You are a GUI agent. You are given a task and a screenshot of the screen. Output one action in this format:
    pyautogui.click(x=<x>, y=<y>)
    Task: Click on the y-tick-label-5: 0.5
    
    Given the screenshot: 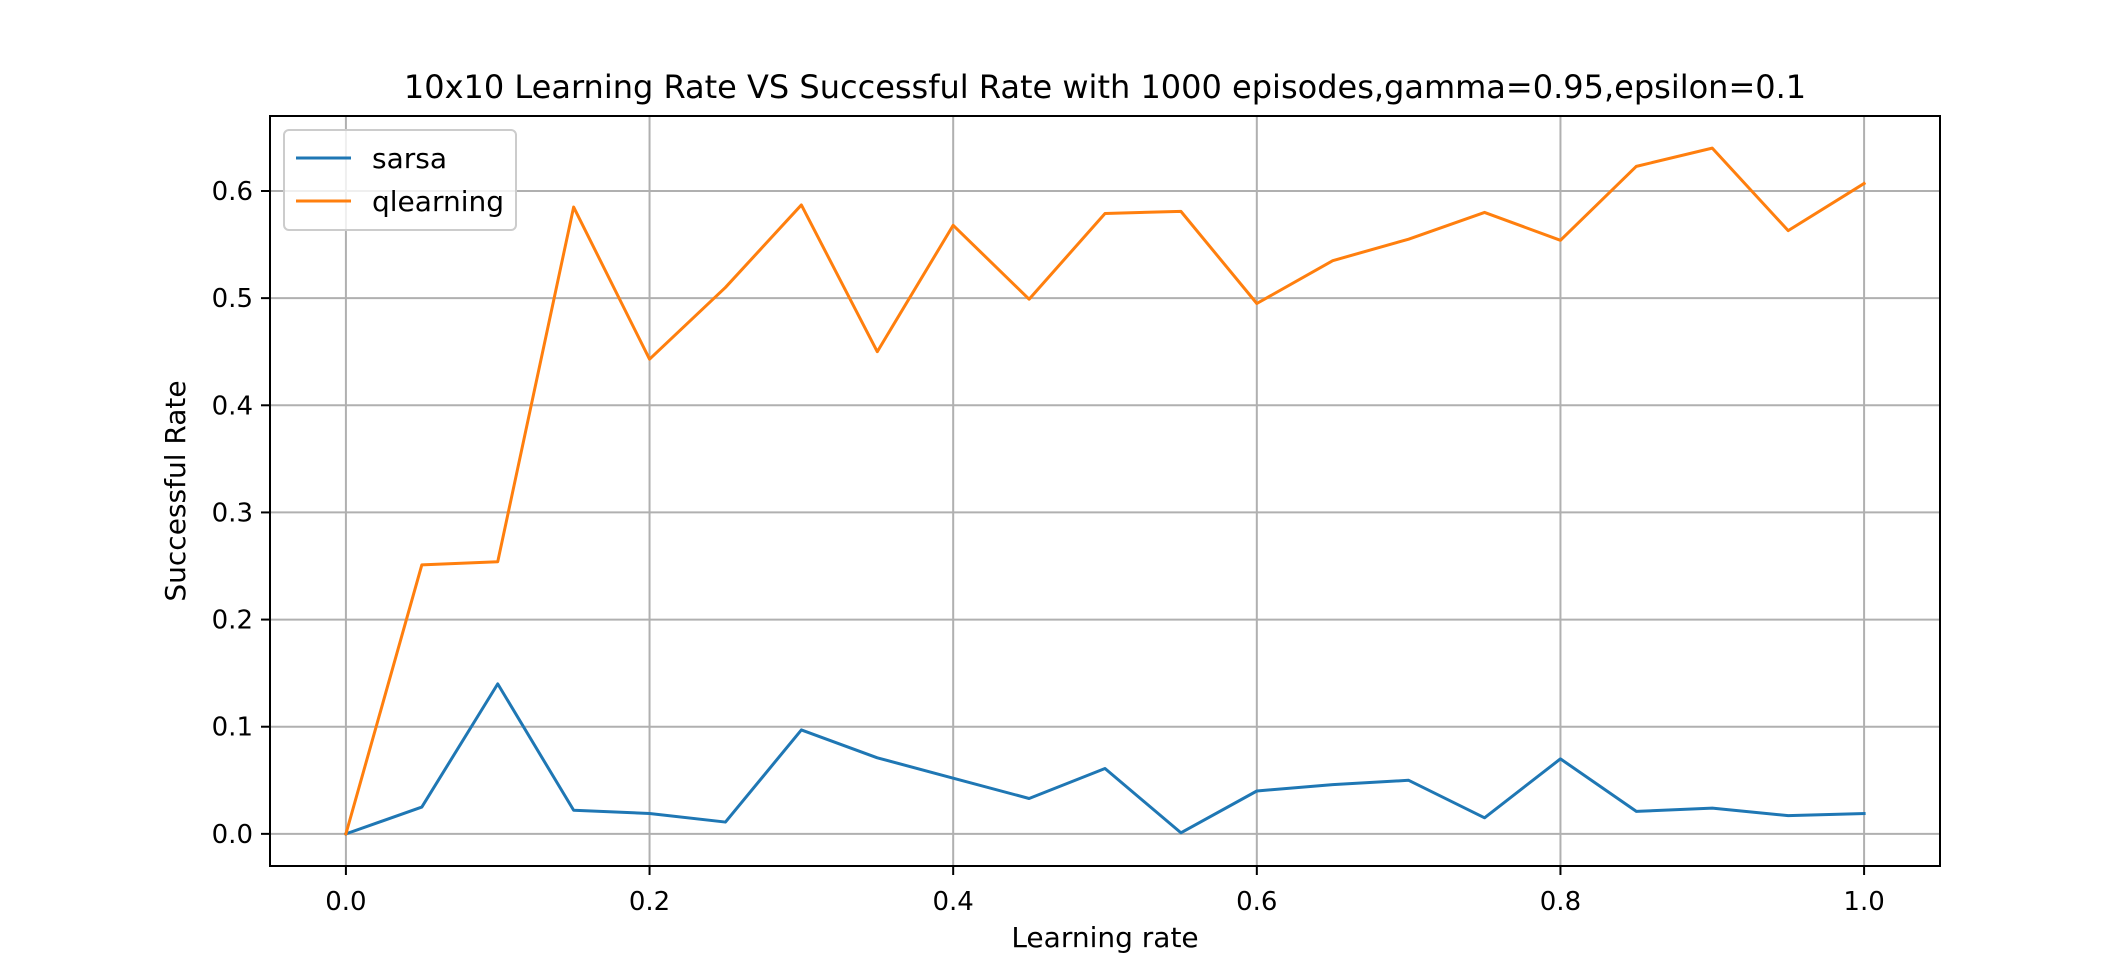 What is the action you would take?
    pyautogui.click(x=232, y=299)
    